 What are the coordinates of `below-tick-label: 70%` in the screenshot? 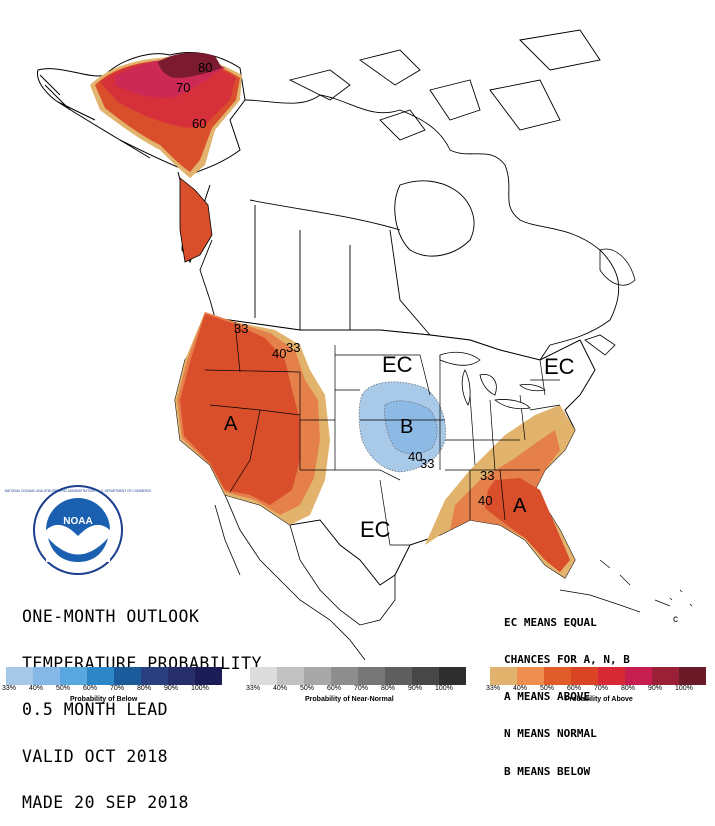 It's located at (117, 688).